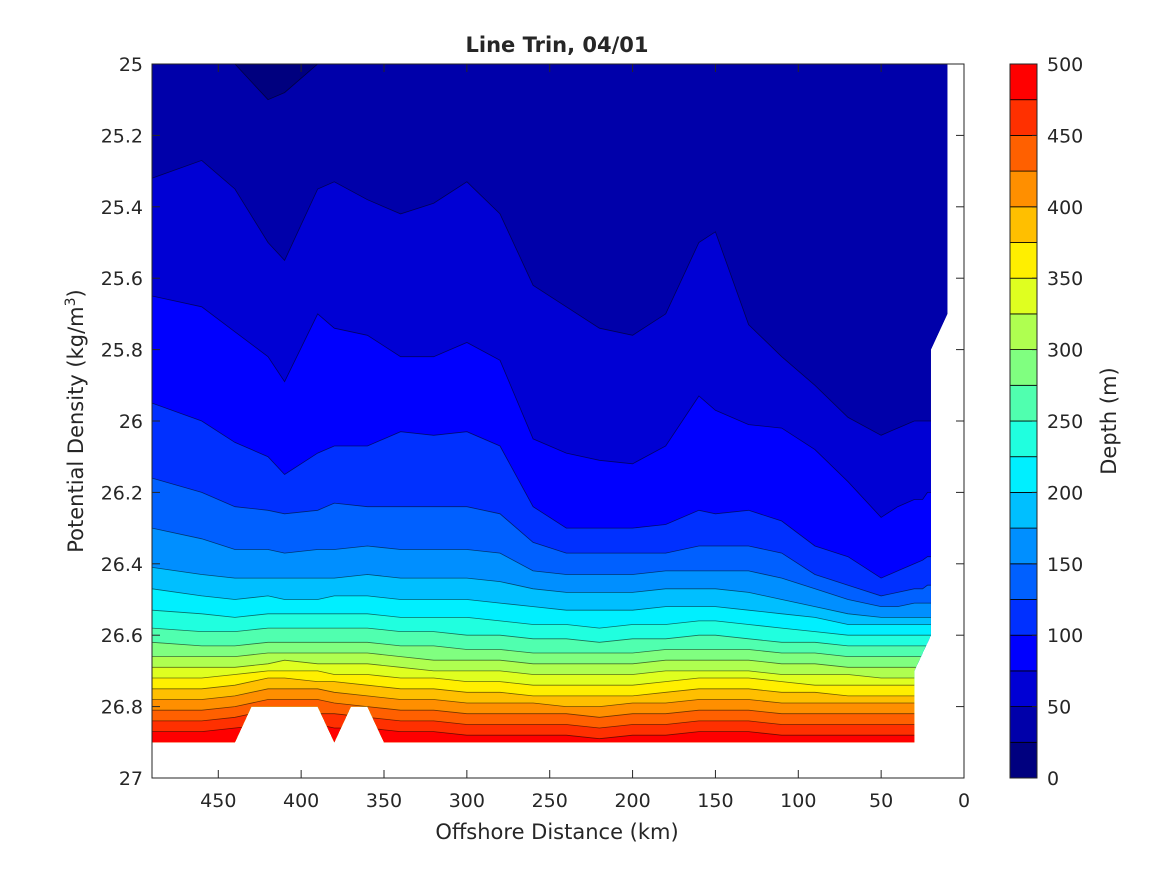 The image size is (1167, 875). Describe the element at coordinates (122, 279) in the screenshot. I see `y-tick-label: 25.6` at that location.